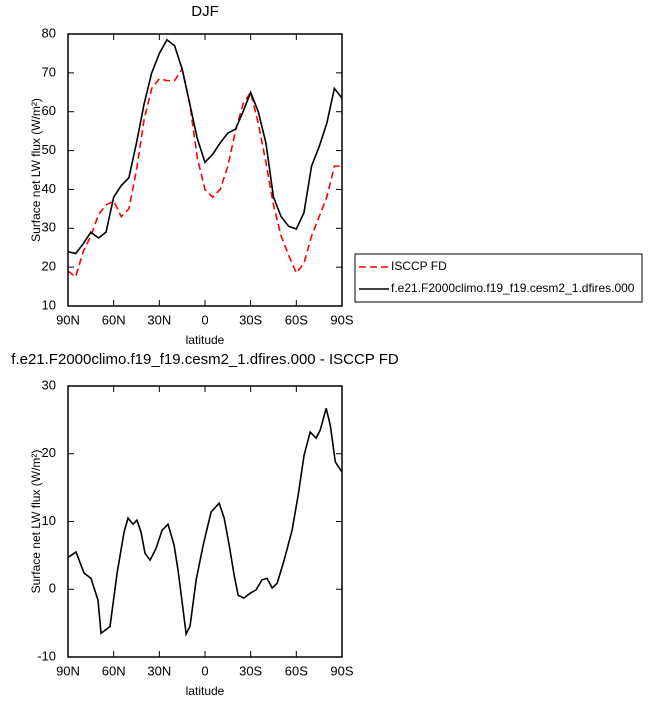 This screenshot has height=711, width=648. I want to click on y-tick-label: 70, so click(49, 71).